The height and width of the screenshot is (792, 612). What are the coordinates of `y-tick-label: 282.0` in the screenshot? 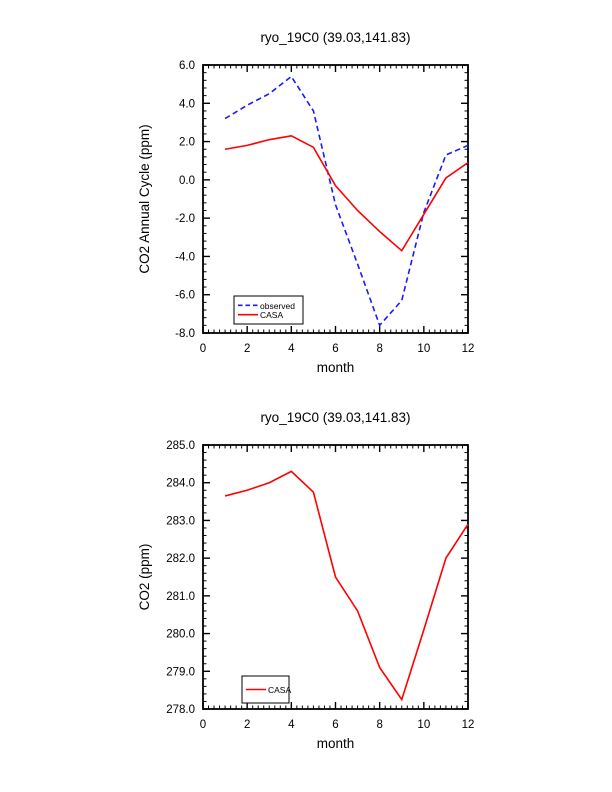 It's located at (180, 559).